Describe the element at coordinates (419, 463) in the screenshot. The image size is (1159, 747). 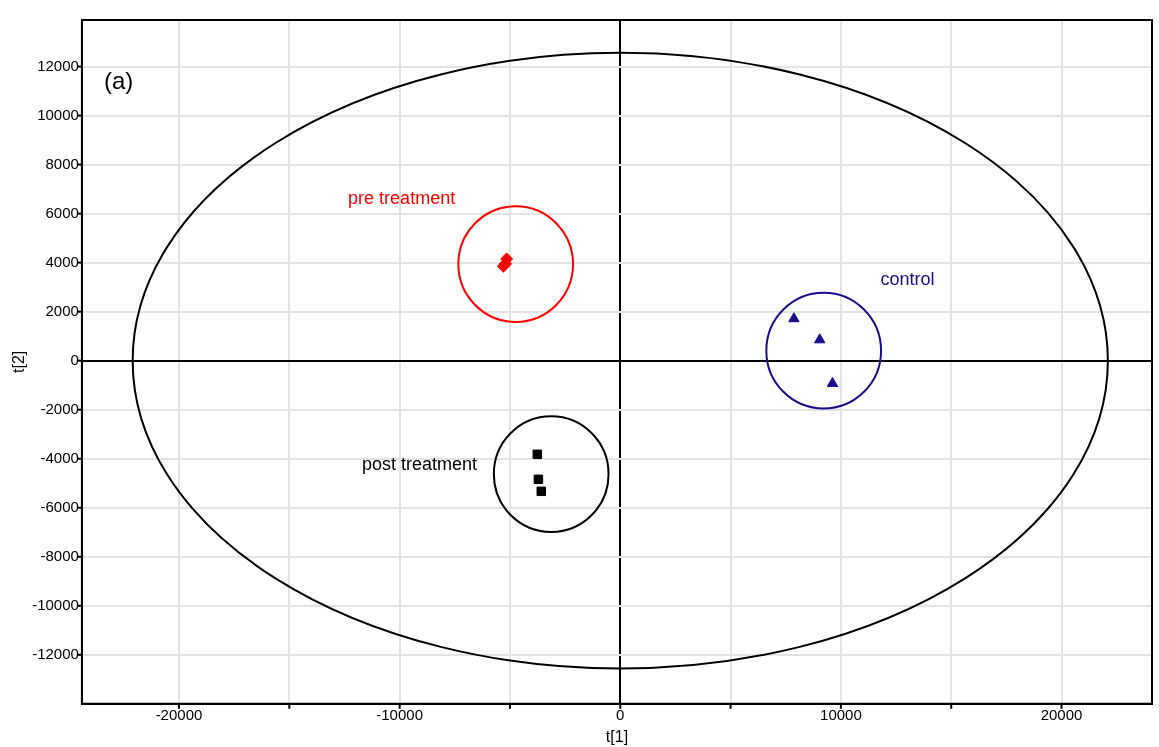
I see `text: post treatment` at that location.